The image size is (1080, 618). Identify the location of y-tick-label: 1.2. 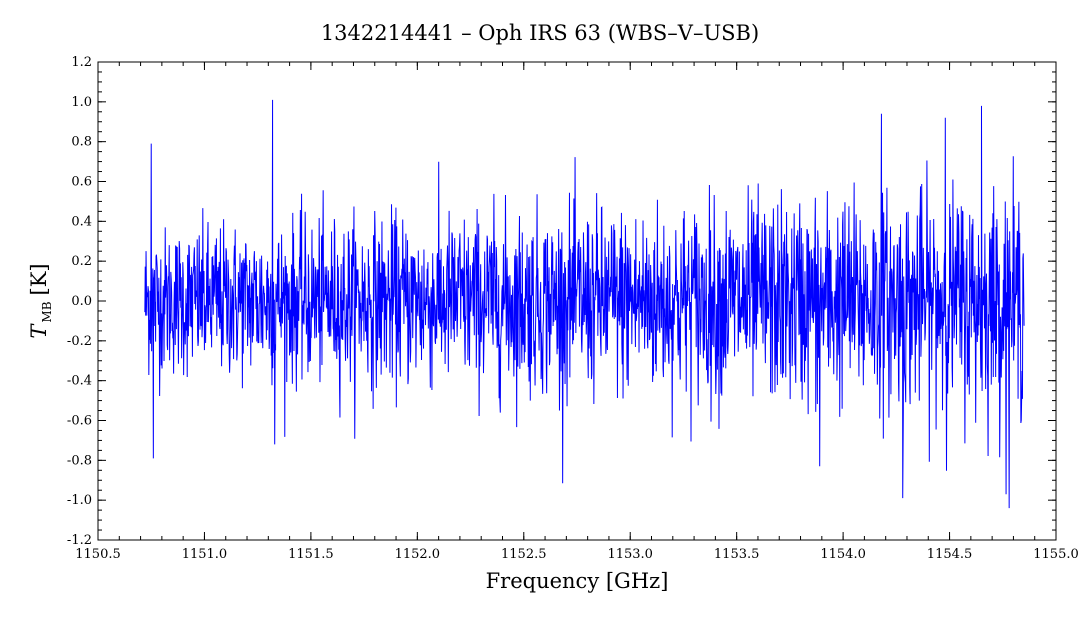
(81, 62).